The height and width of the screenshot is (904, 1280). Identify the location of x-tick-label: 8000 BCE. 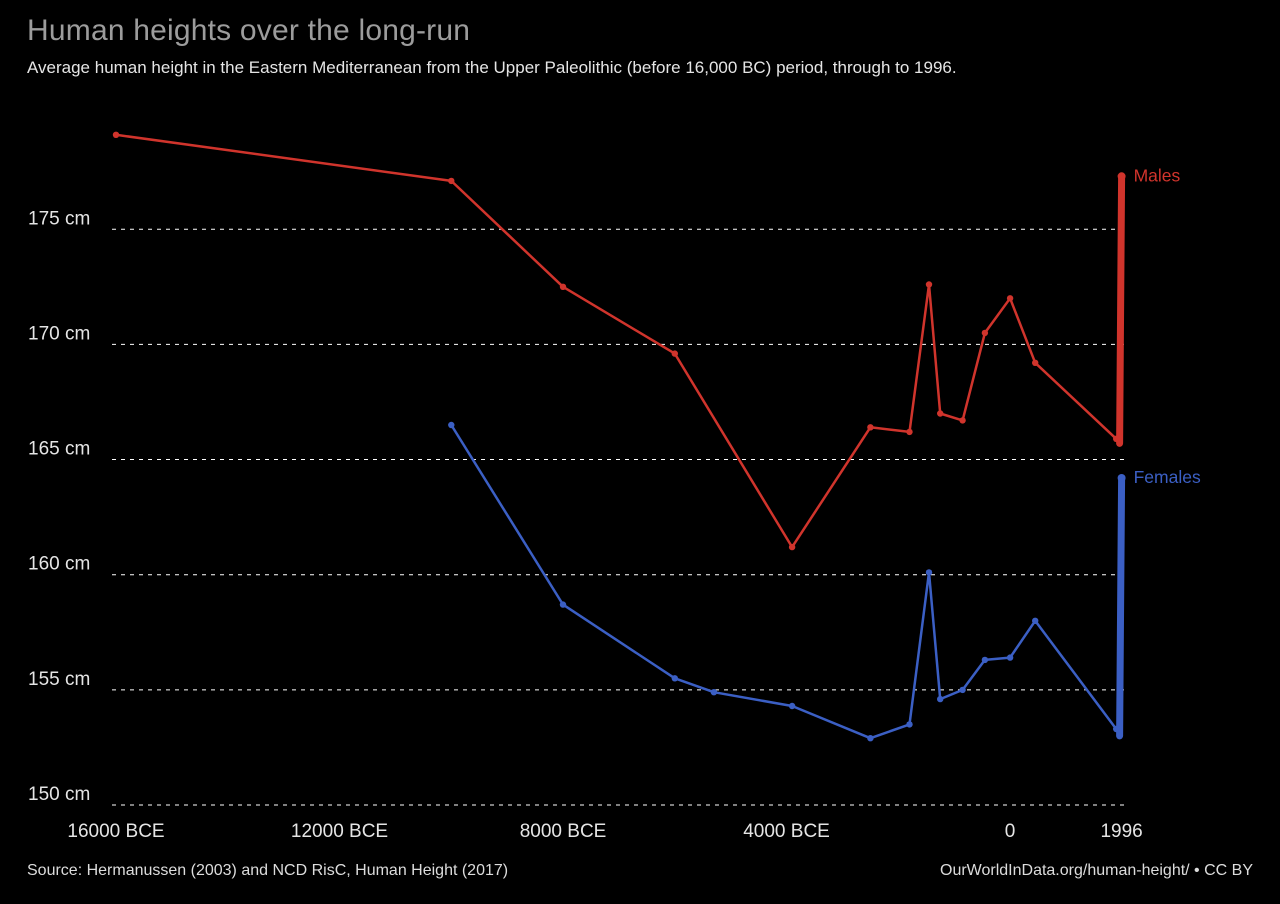
(563, 831).